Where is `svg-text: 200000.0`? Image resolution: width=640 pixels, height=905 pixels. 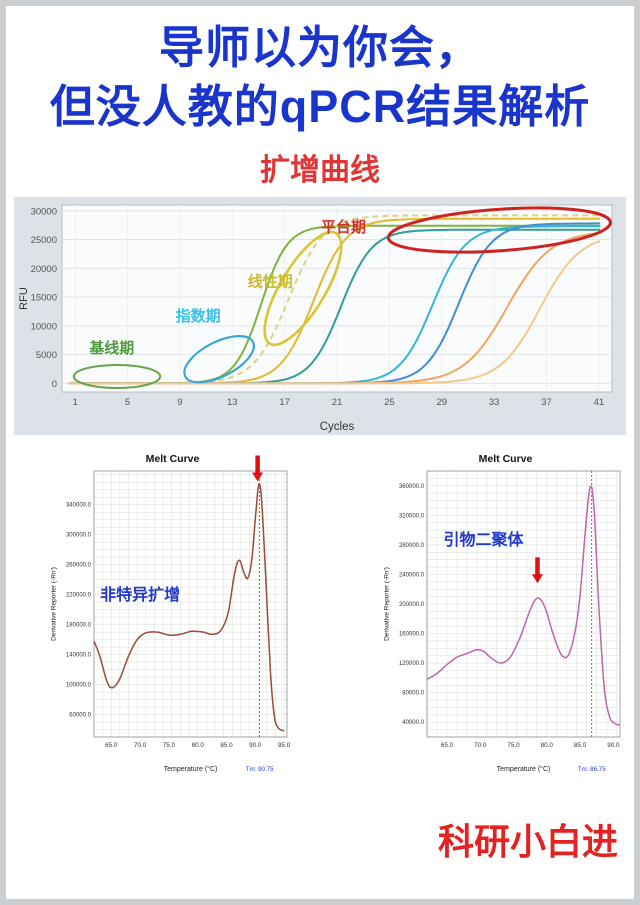 svg-text: 200000.0 is located at coordinates (412, 605).